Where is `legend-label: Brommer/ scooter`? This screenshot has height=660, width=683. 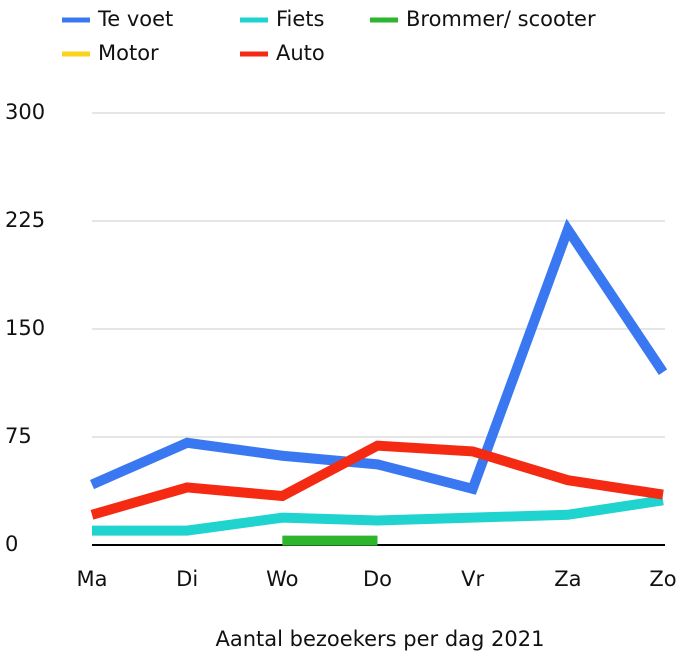
legend-label: Brommer/ scooter is located at coordinates (501, 19).